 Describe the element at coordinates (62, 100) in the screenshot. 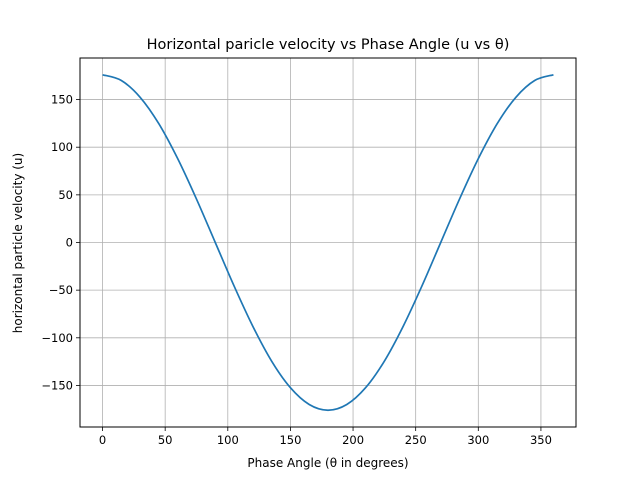

I see `y-tick-label: 150` at that location.